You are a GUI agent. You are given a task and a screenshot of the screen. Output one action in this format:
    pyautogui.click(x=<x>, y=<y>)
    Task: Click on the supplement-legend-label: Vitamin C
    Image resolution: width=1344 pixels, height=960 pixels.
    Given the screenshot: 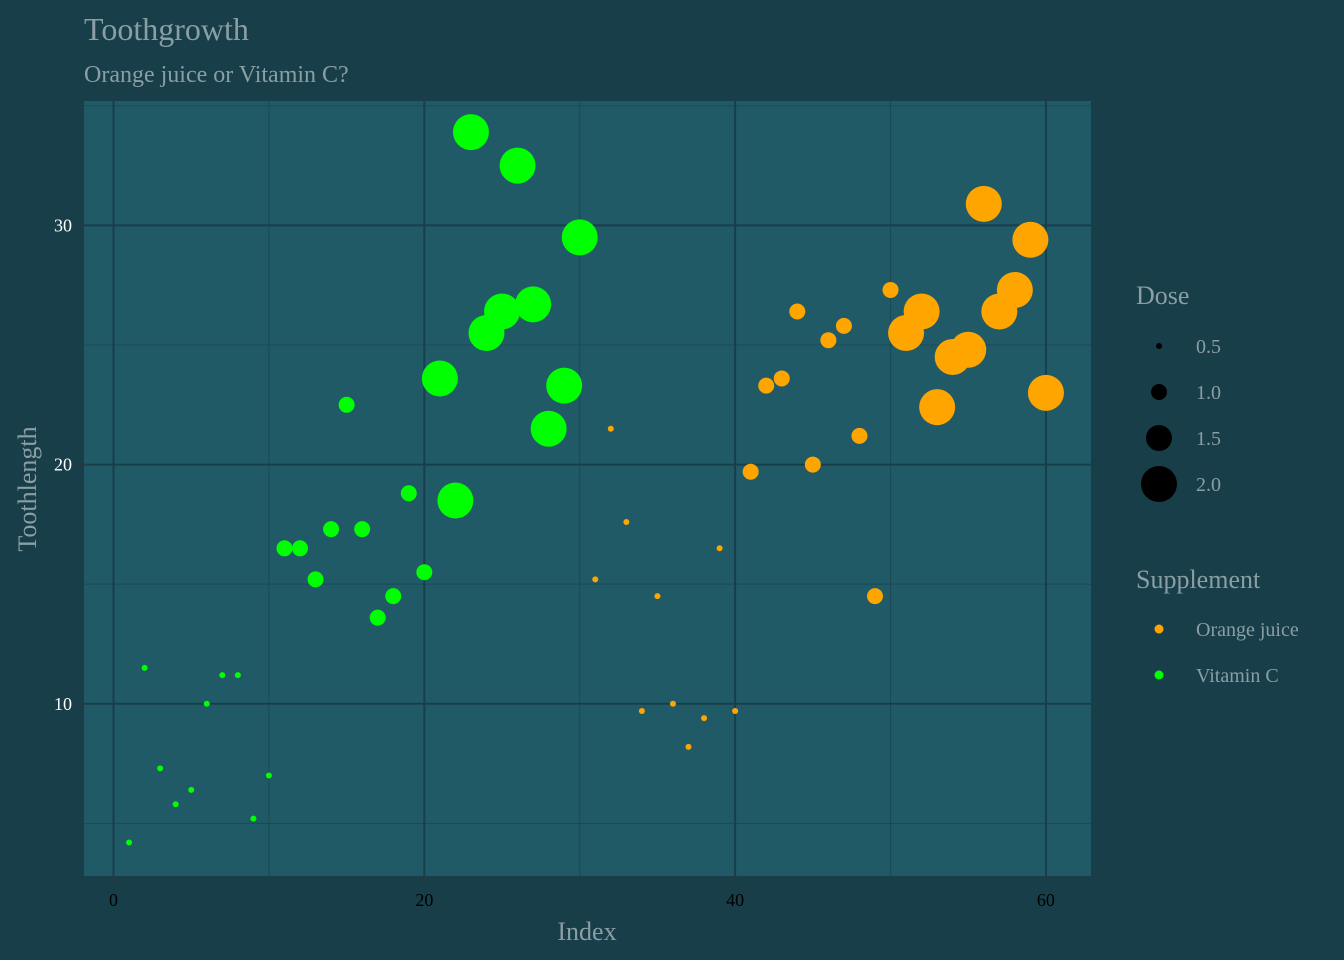 What is the action you would take?
    pyautogui.click(x=1237, y=676)
    